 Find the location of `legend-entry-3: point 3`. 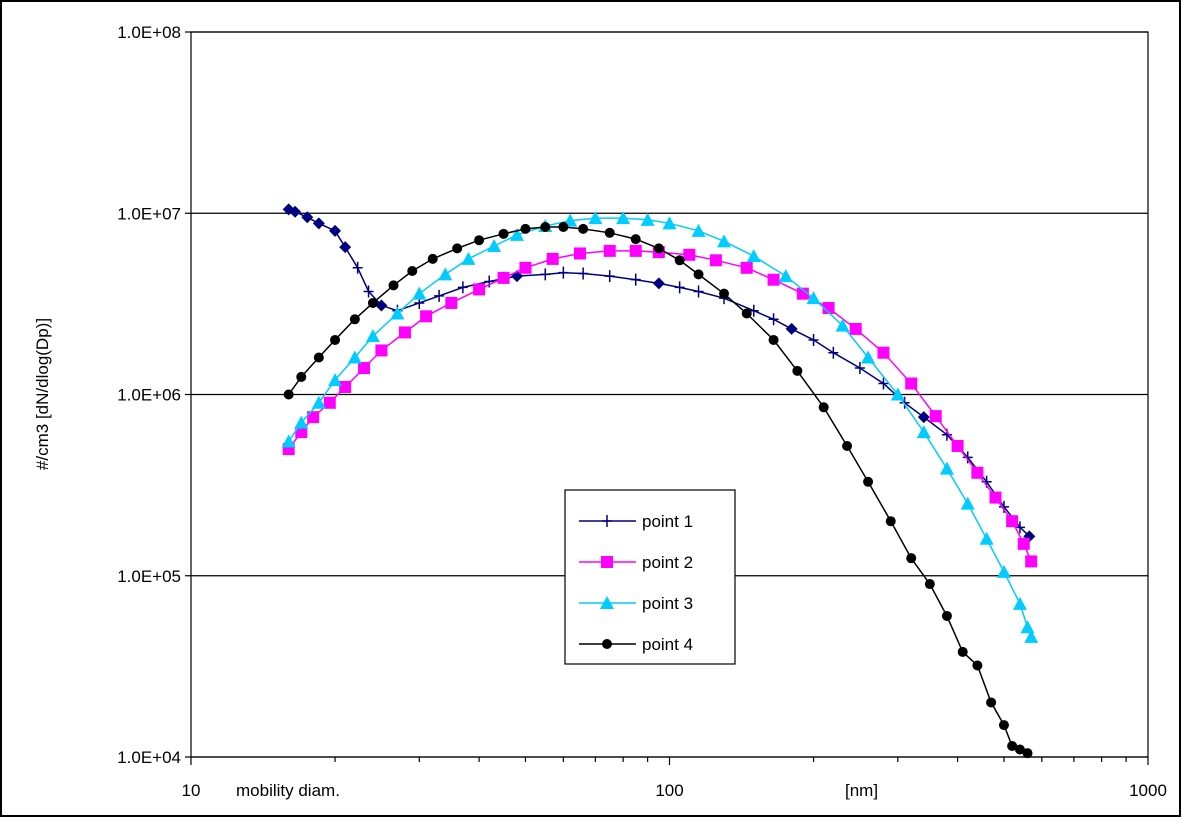

legend-entry-3: point 3 is located at coordinates (636, 603).